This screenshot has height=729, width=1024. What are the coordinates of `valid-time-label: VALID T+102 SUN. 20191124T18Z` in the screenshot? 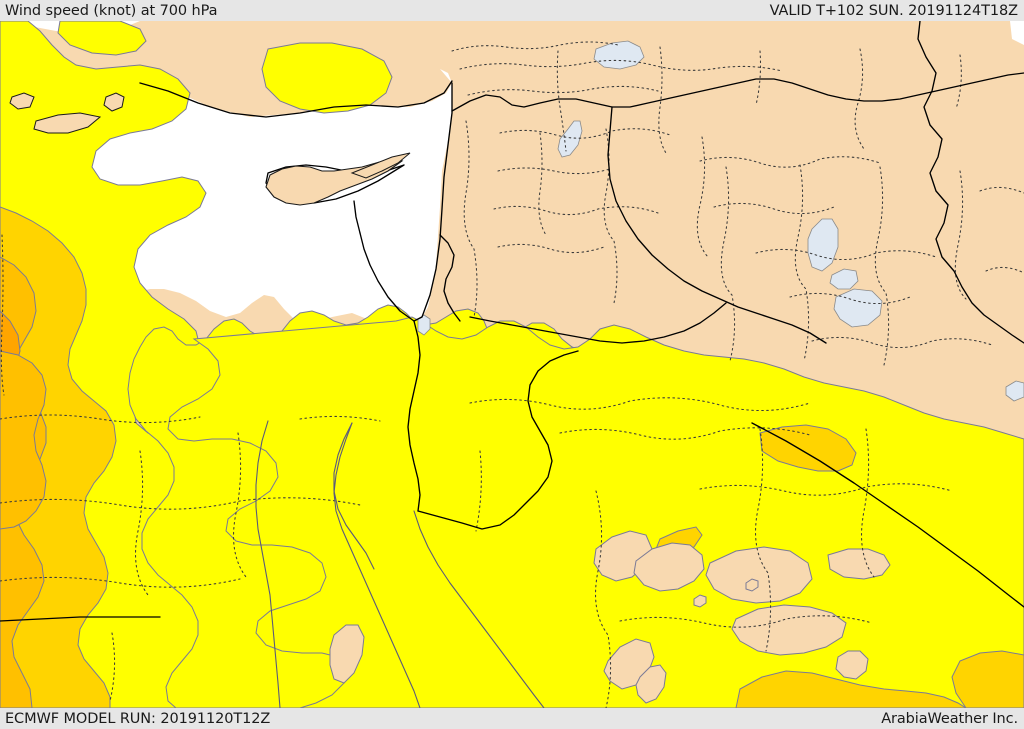 It's located at (893, 10).